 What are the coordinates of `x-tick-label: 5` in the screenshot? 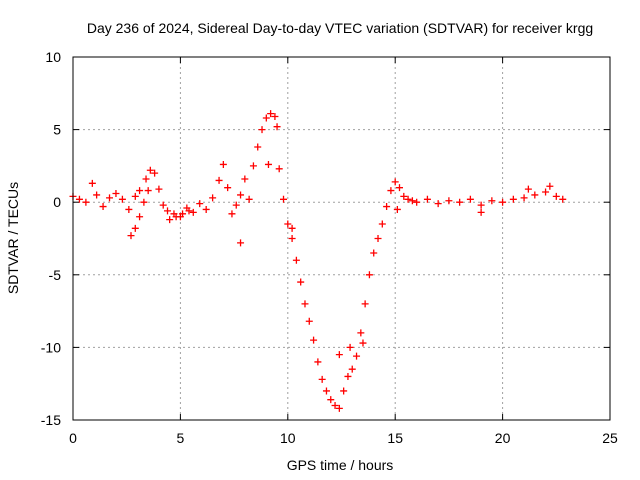 It's located at (181, 438).